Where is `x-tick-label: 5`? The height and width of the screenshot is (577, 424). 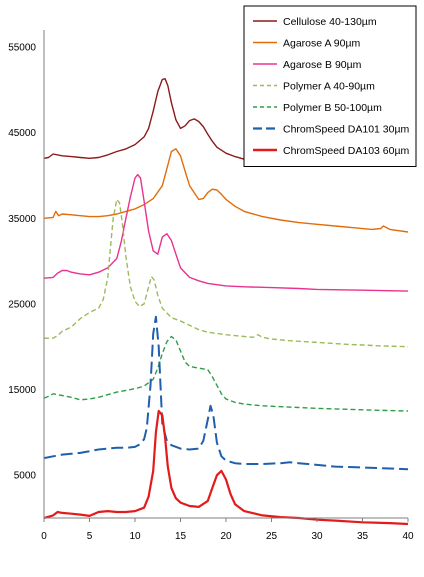
x-tick-label: 5 is located at coordinates (90, 536).